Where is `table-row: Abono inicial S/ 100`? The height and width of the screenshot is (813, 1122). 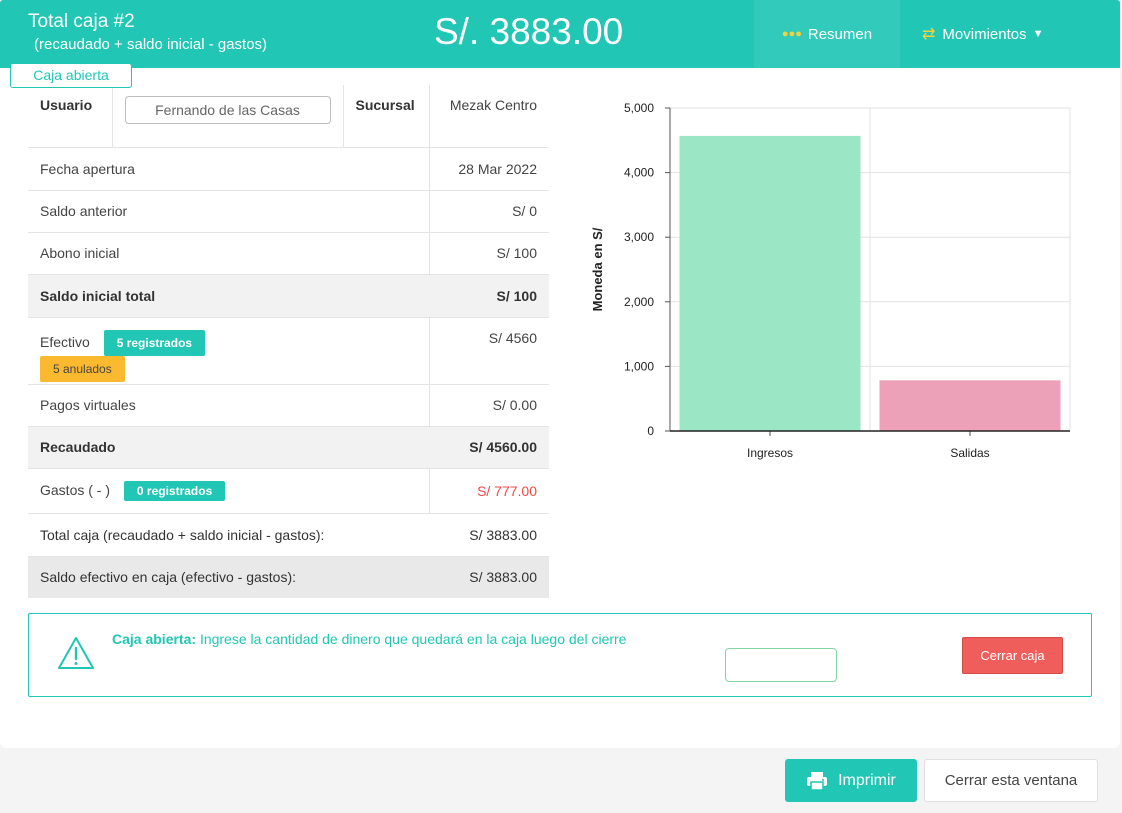 table-row: Abono inicial S/ 100 is located at coordinates (288, 253).